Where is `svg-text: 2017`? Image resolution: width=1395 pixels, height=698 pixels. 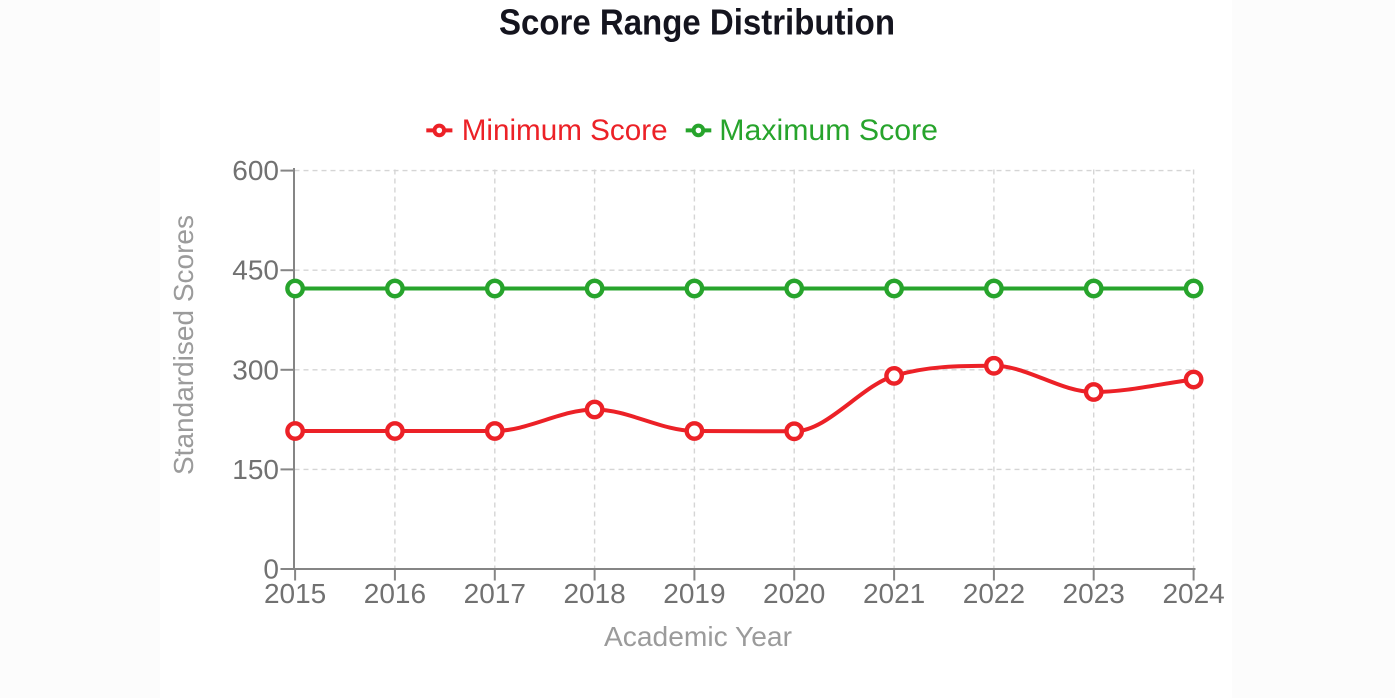
svg-text: 2017 is located at coordinates (495, 593).